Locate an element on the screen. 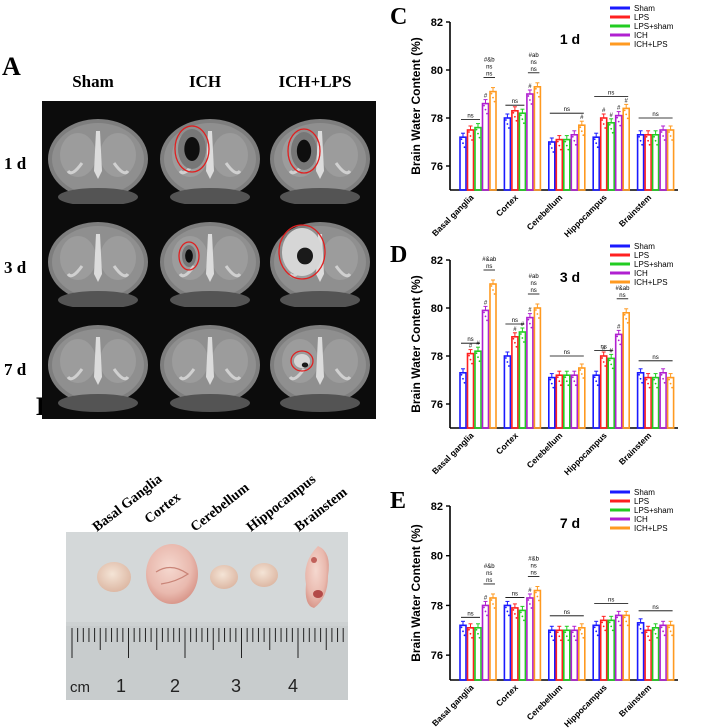 This screenshot has width=708, height=728. tissue-cerebellum is located at coordinates (224, 577).